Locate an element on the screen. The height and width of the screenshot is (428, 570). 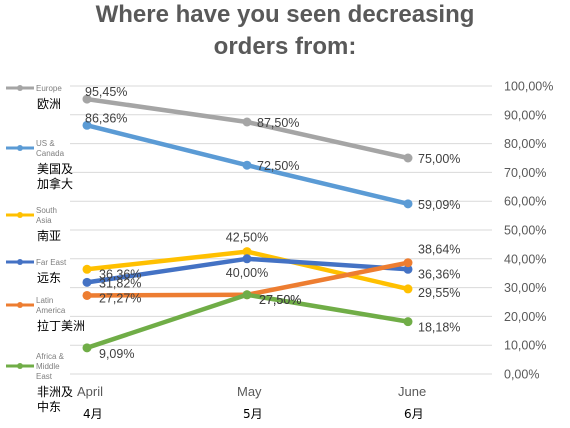
y-tick-label: 100,00% is located at coordinates (528, 87).